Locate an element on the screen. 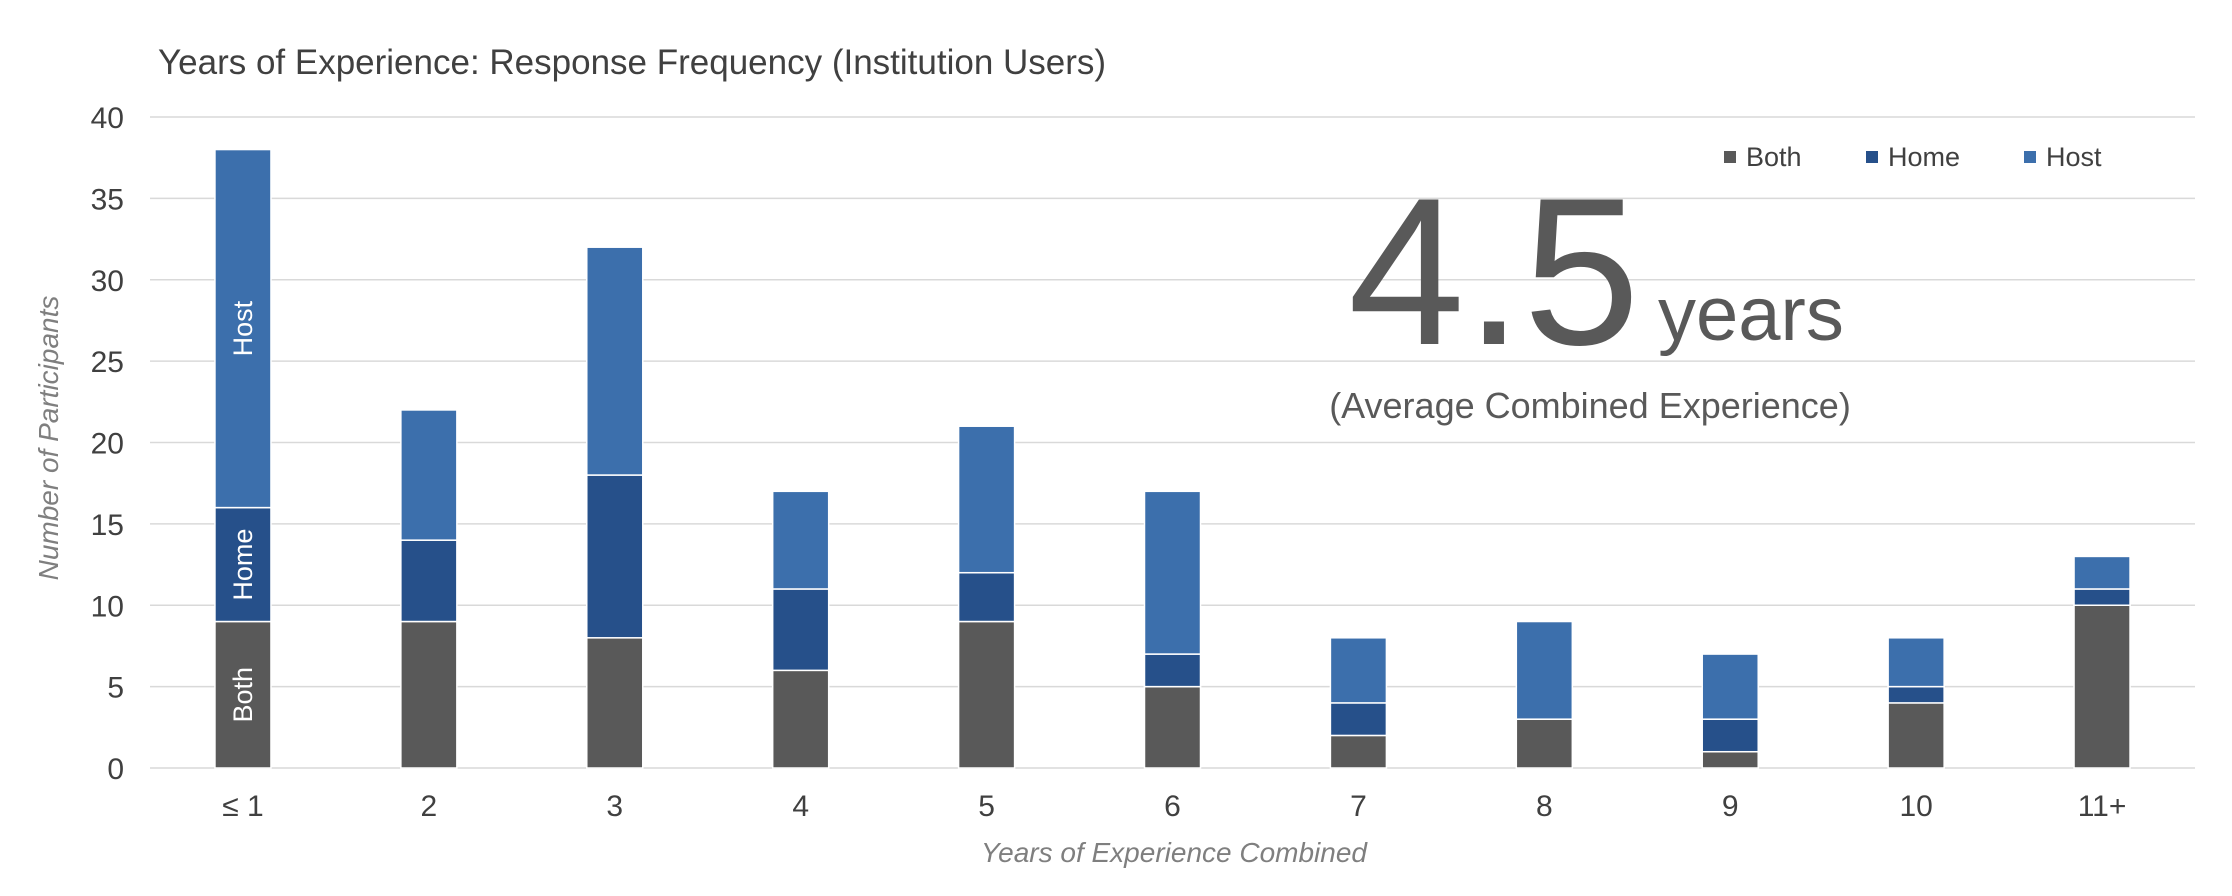 This screenshot has width=2232, height=896. legend: Both Home Host is located at coordinates (1913, 157).